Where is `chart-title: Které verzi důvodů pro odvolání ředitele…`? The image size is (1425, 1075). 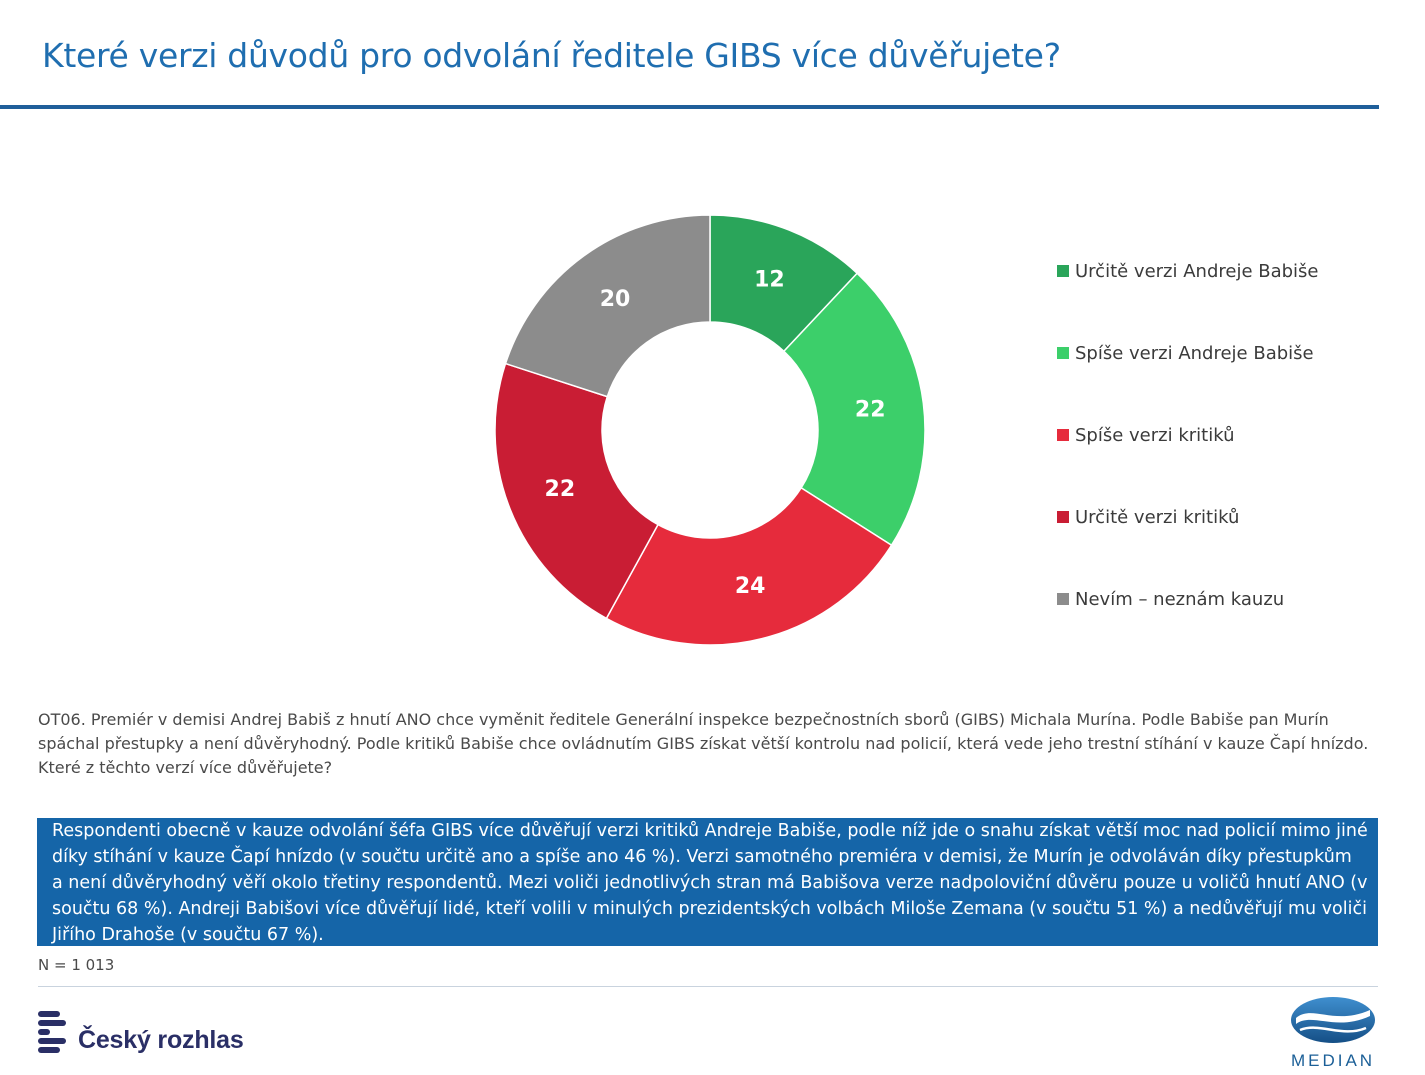
chart-title: Které verzi důvodů pro odvolání ředitele… is located at coordinates (551, 55).